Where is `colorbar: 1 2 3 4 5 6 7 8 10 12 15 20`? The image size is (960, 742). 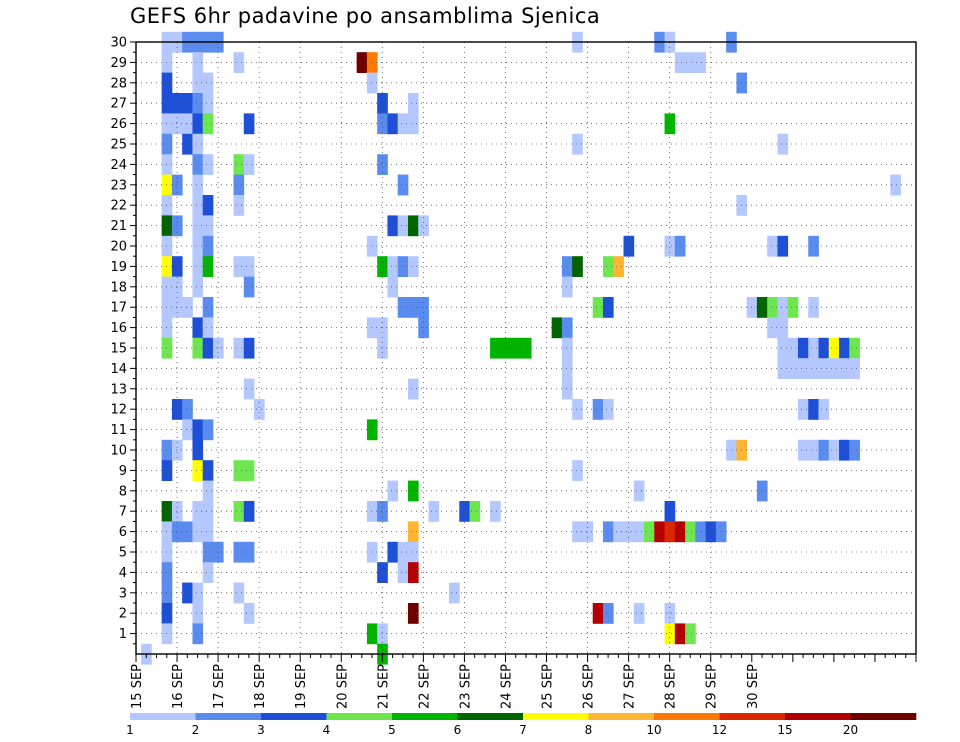 colorbar: 1 2 3 4 5 6 7 8 10 12 15 20 is located at coordinates (521, 725).